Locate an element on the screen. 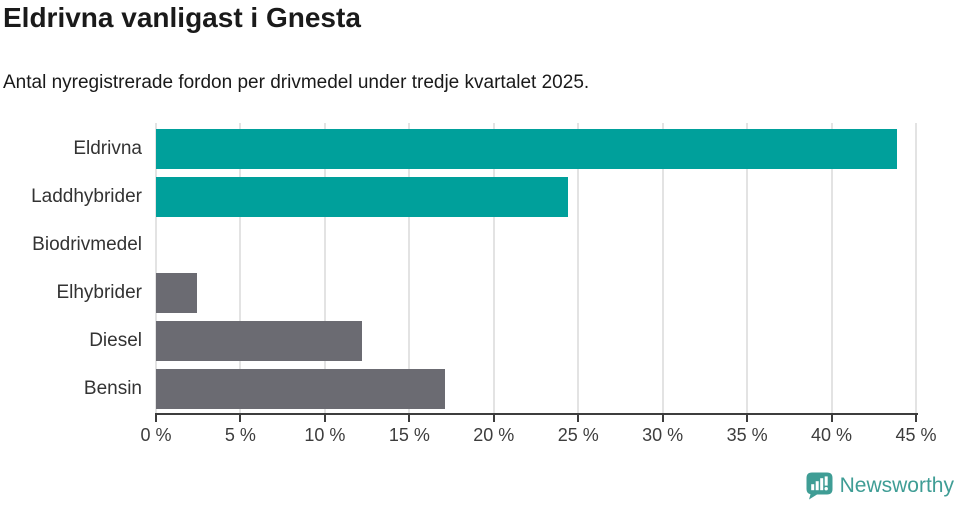 The height and width of the screenshot is (505, 960). chart-row: Diesel is located at coordinates (480, 341).